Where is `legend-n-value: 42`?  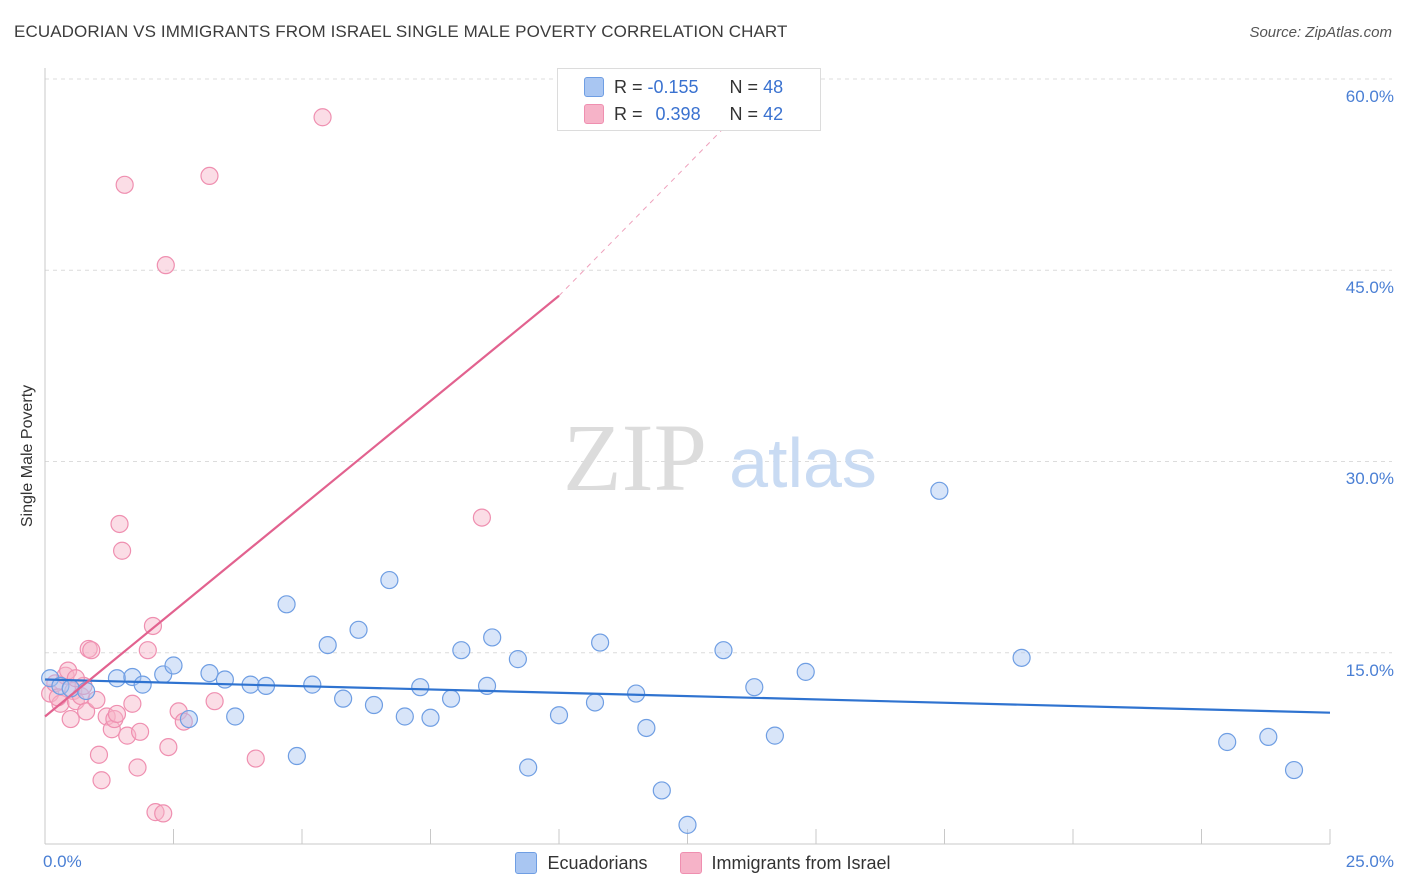 legend-n-value: 42 is located at coordinates (773, 113).